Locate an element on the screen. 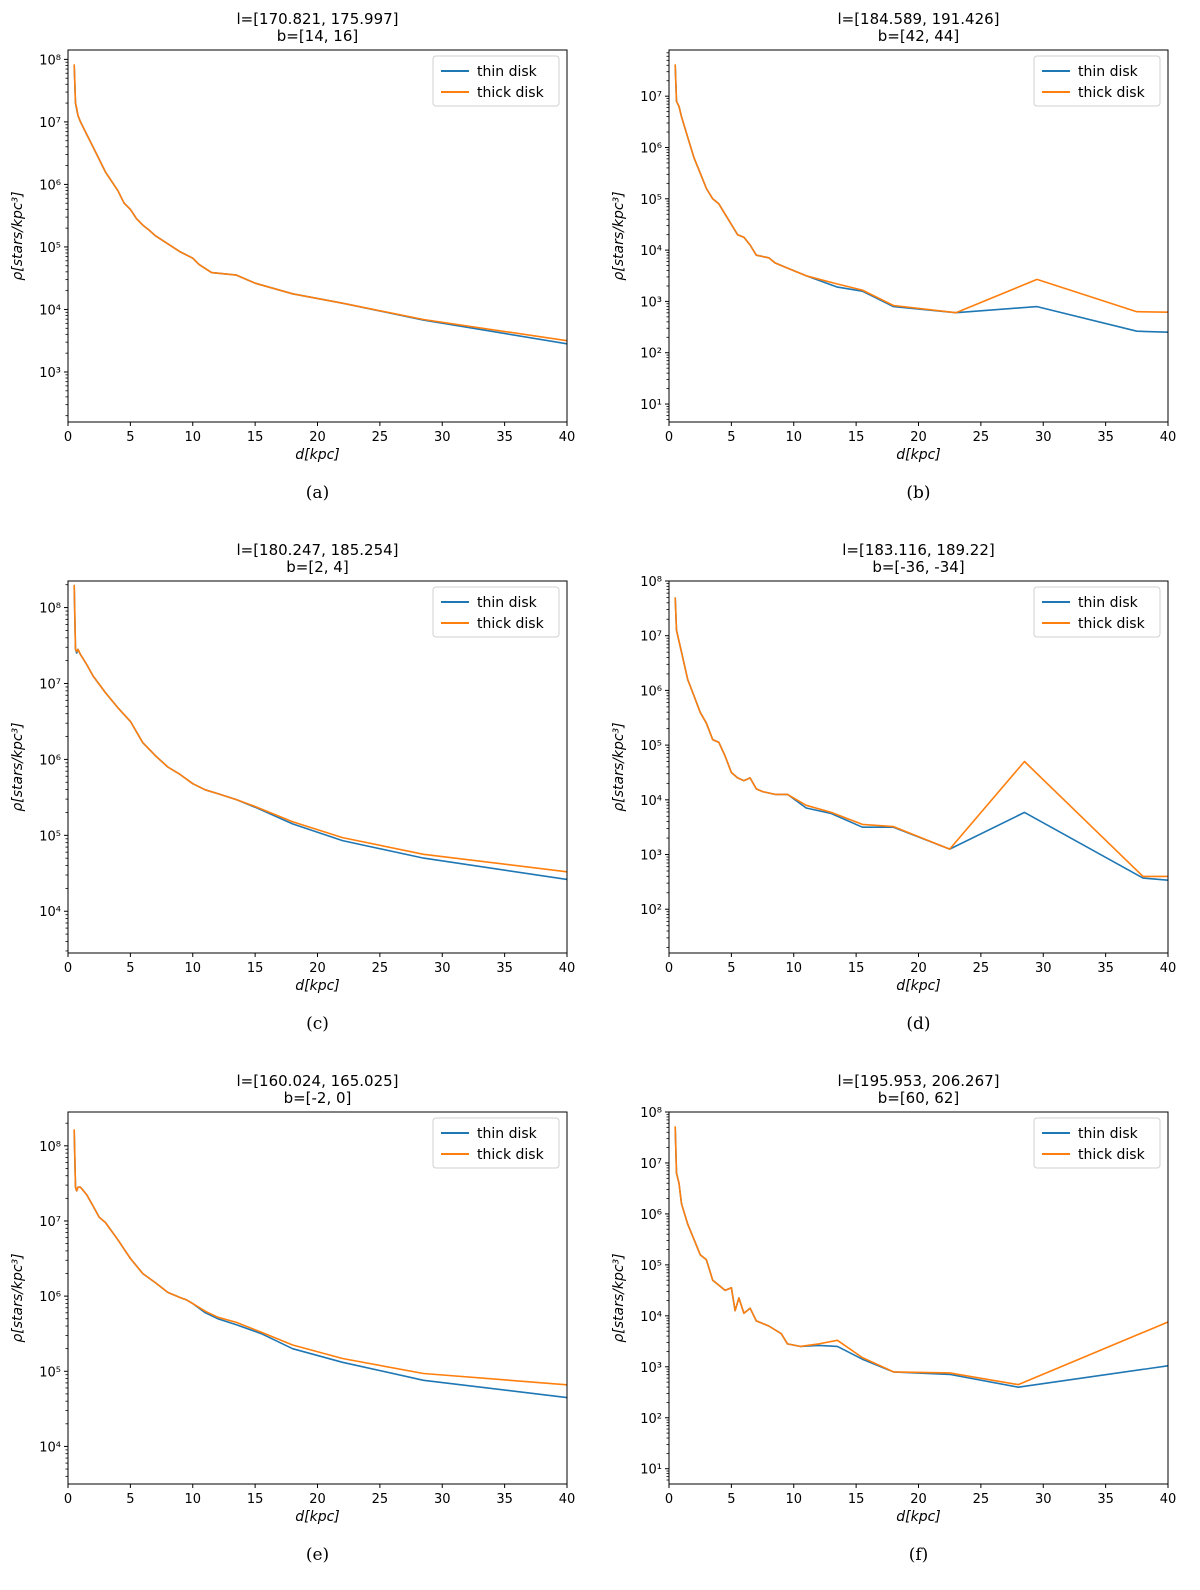  panel-caption: (c) is located at coordinates (317, 1024).